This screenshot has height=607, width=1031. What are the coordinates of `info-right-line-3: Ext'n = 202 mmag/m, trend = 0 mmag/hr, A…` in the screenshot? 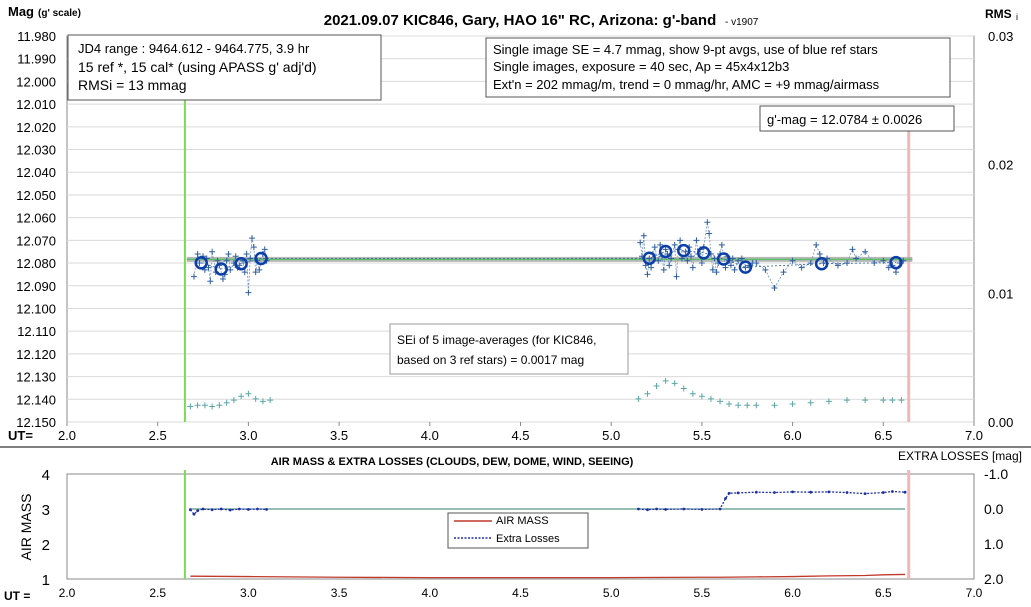 It's located at (686, 84).